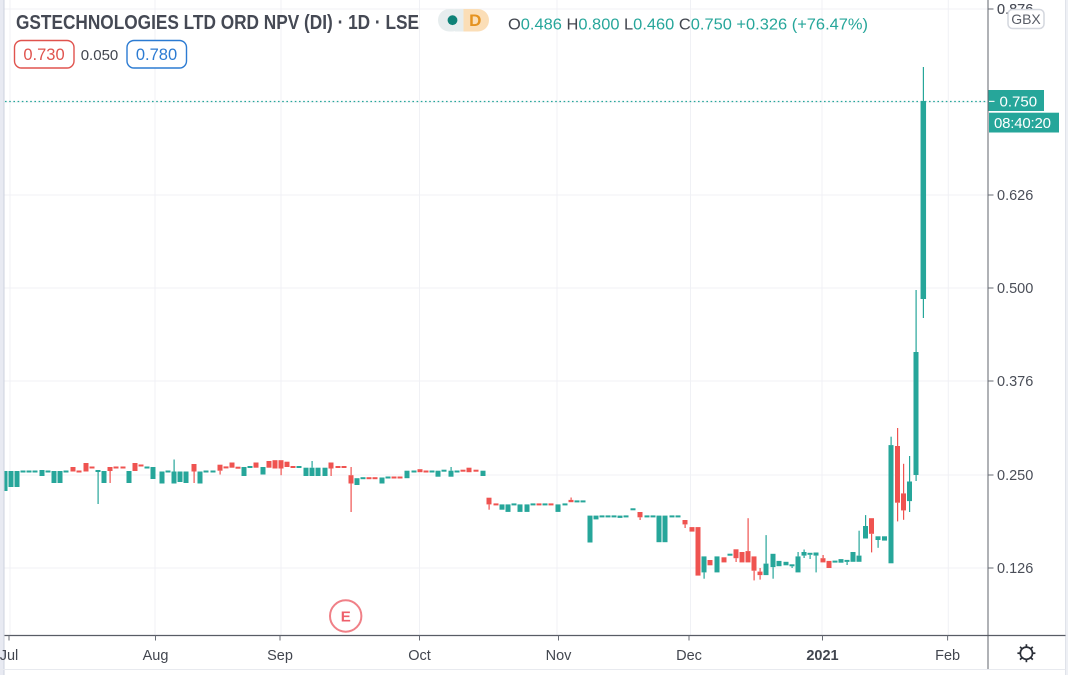  What do you see at coordinates (1015, 382) in the screenshot?
I see `svg-text: 0.376` at bounding box center [1015, 382].